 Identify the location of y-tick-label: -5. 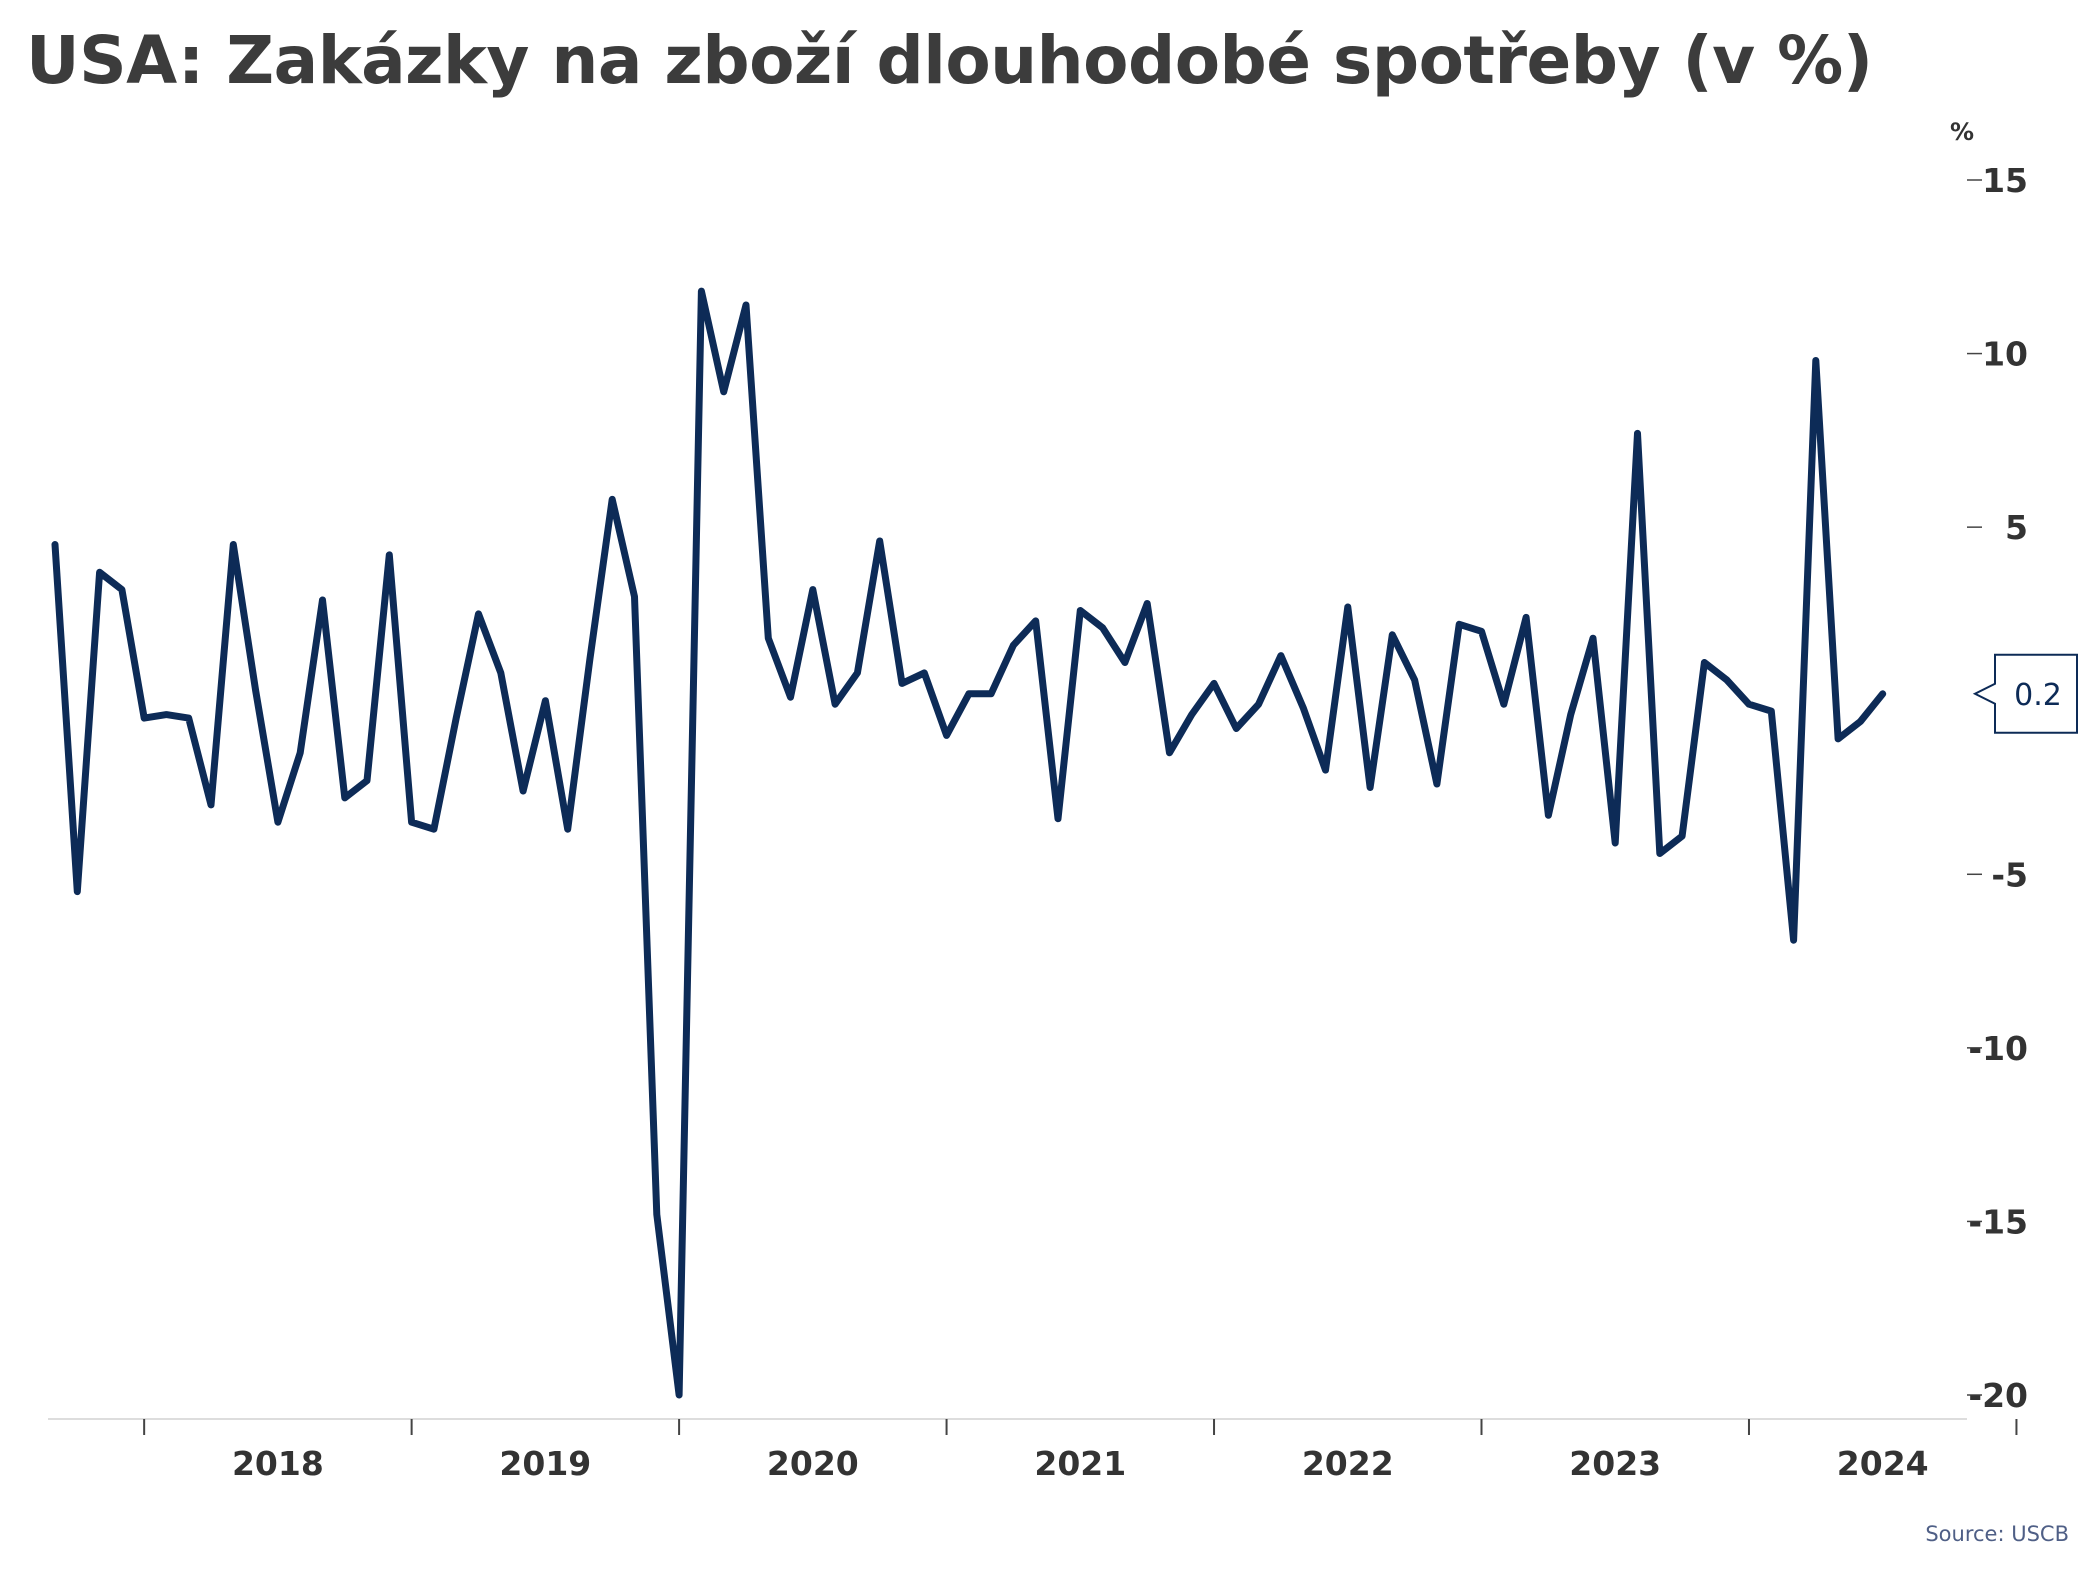
(2009, 874).